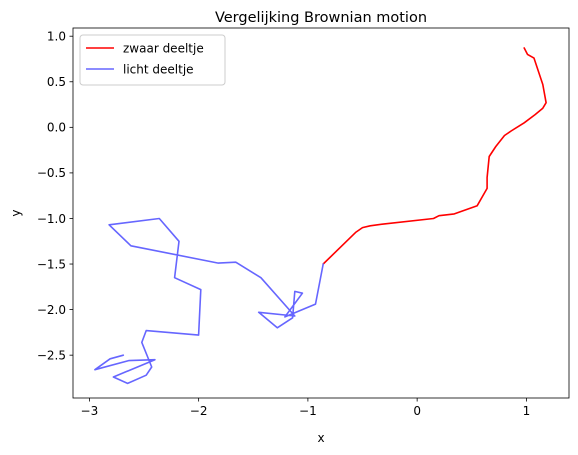 The image size is (578, 455). What do you see at coordinates (56, 37) in the screenshot?
I see `y-tick-label: 1.0` at bounding box center [56, 37].